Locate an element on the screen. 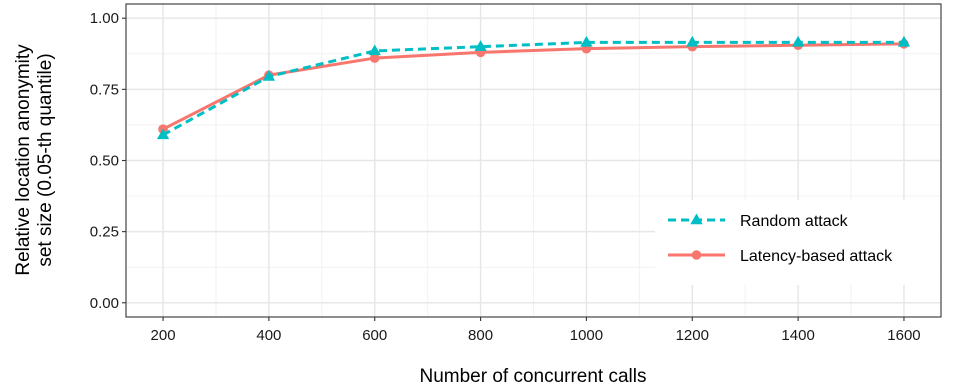 Image resolution: width=971 pixels, height=387 pixels. x-tick-label: 1400 is located at coordinates (797, 335).